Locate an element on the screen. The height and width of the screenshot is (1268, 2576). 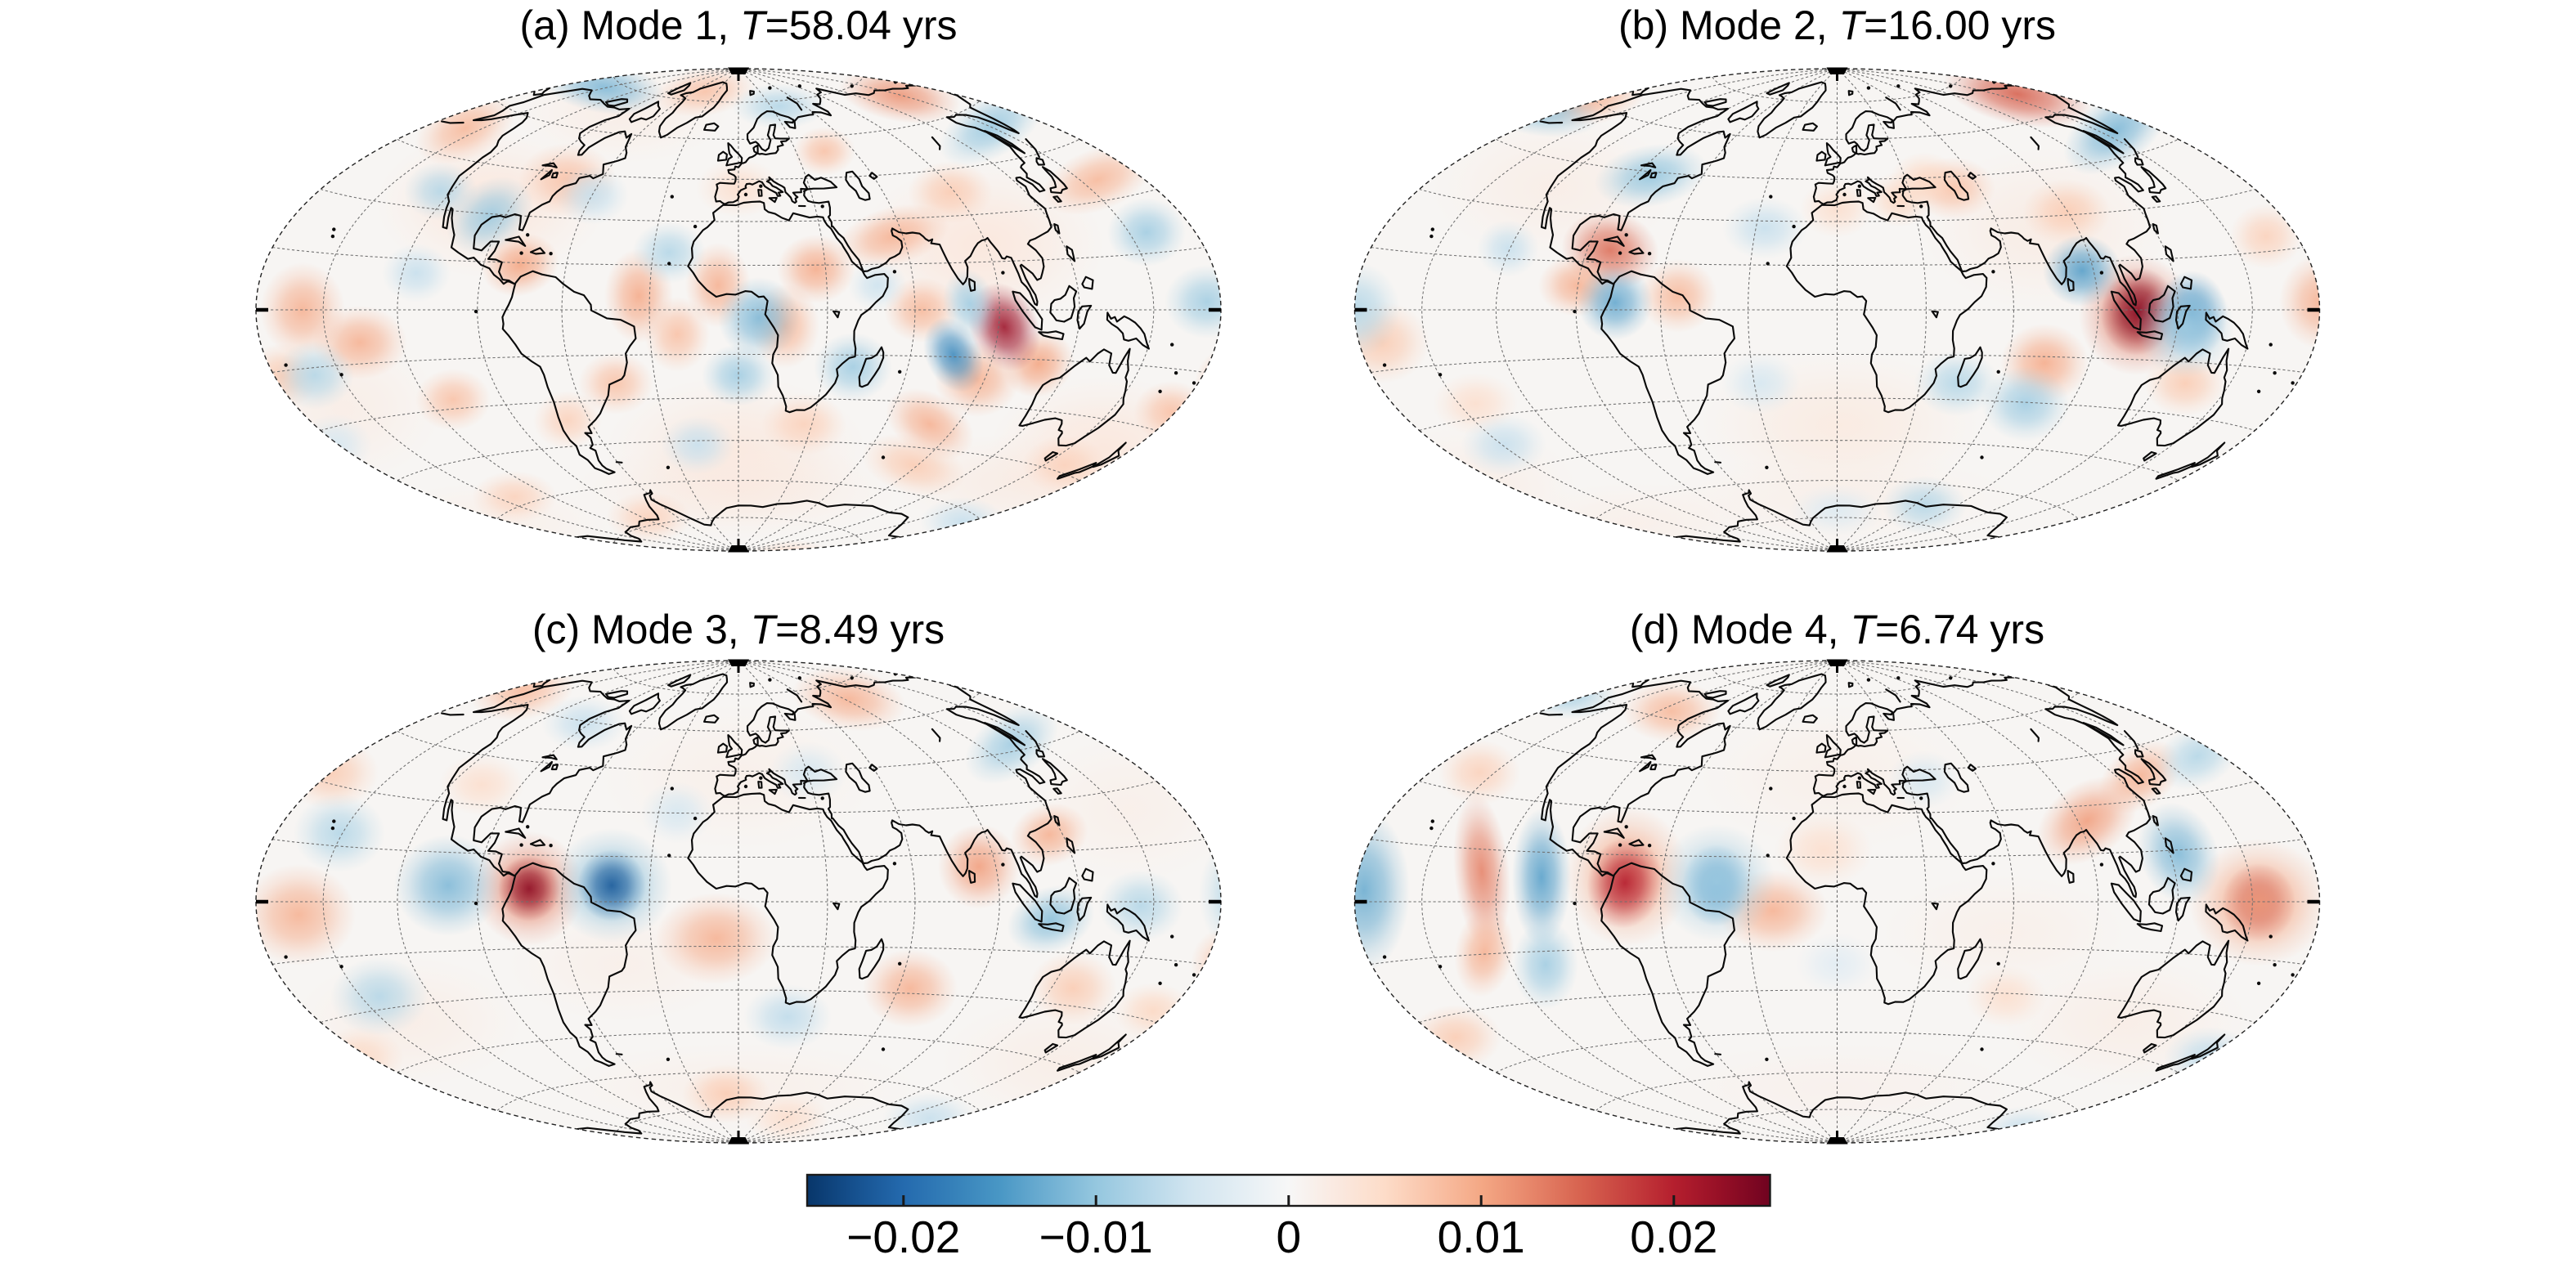
svg-text: −0.02 is located at coordinates (903, 1237).